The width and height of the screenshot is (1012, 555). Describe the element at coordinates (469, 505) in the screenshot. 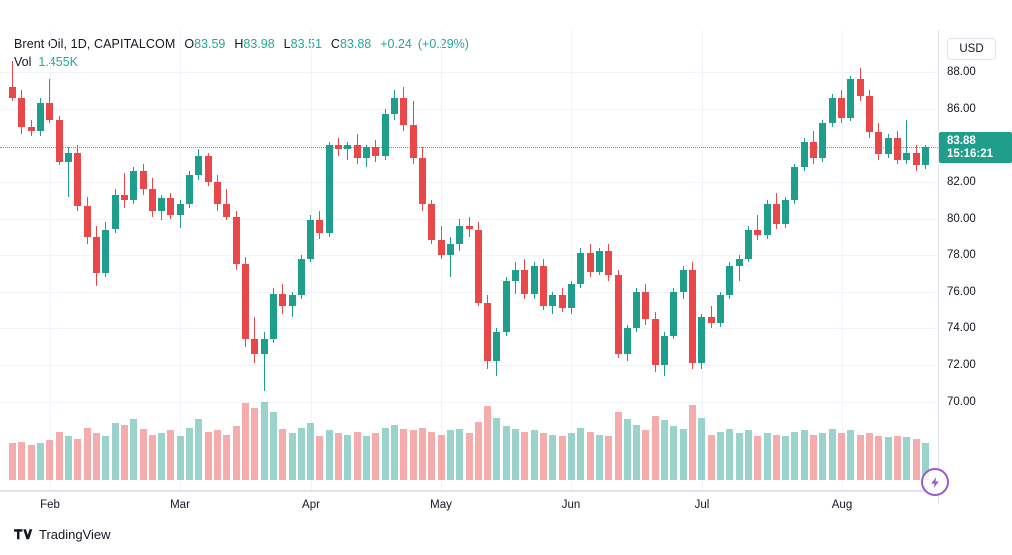

I see `time-axis: Feb Mar Apr May Jun Jul Aug` at that location.